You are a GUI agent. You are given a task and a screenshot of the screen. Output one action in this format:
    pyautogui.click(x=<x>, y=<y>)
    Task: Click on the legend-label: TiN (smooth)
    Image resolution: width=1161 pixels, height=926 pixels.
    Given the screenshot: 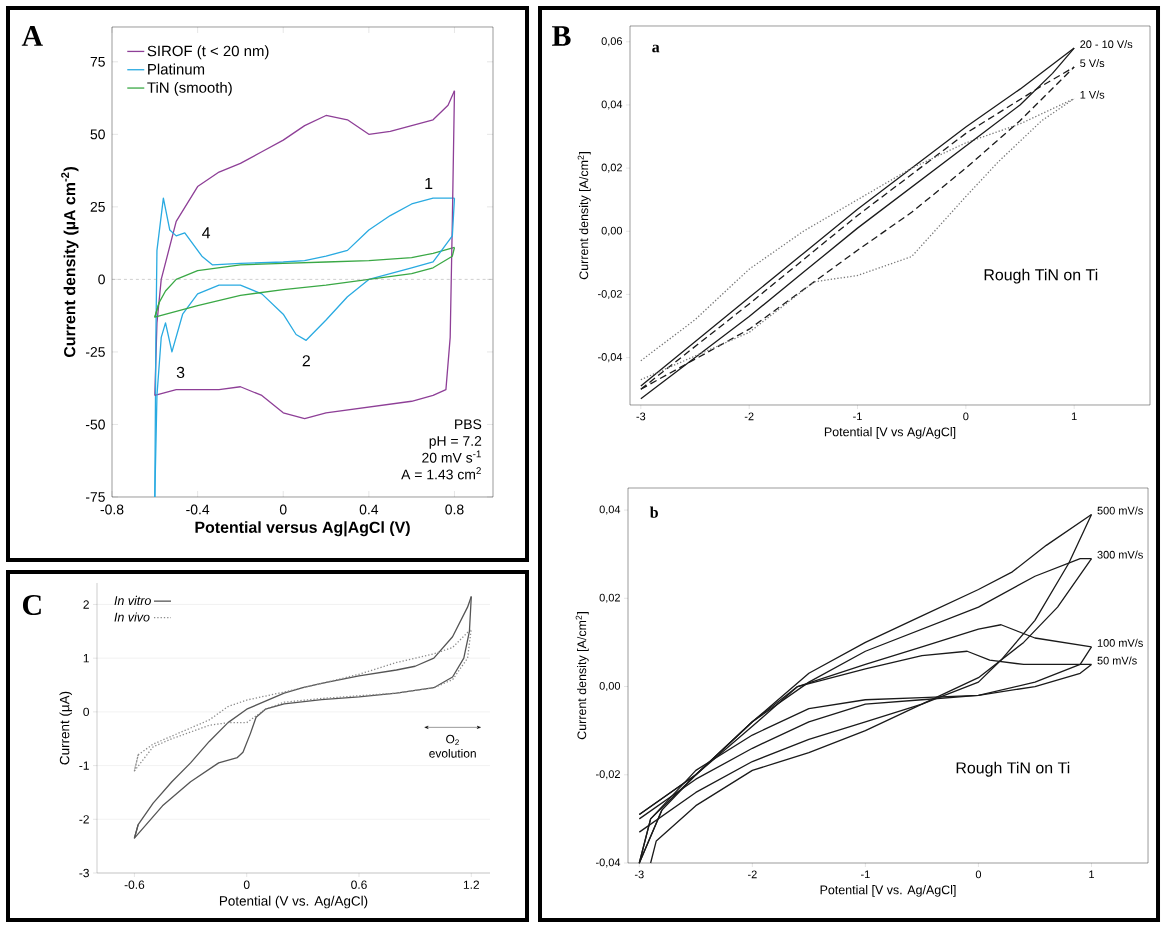 What is the action you would take?
    pyautogui.click(x=189, y=88)
    